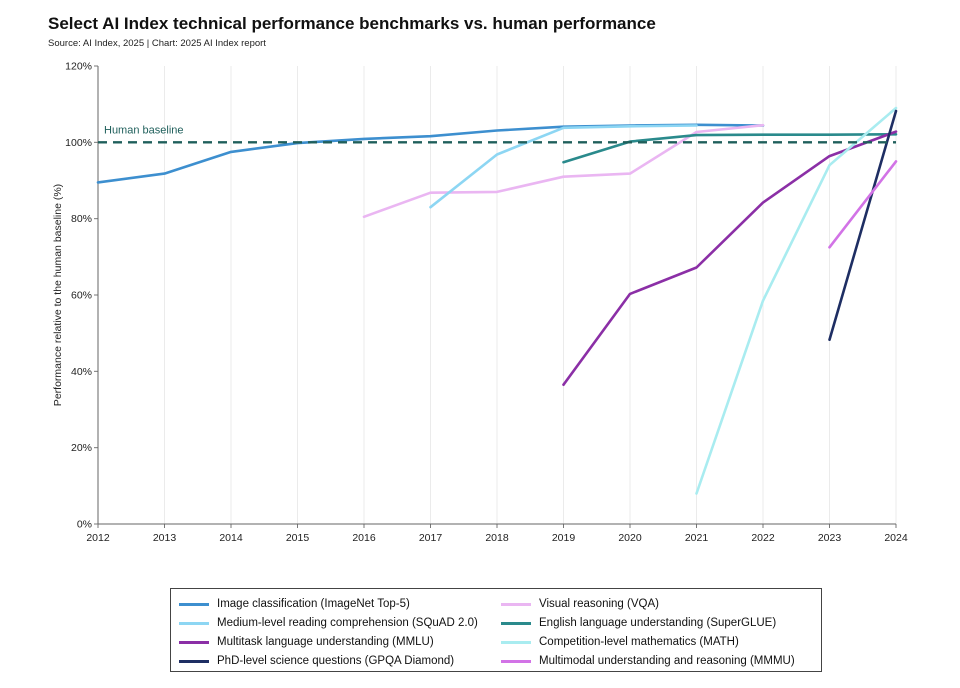 The image size is (960, 688). I want to click on legend-label: Multitask language understanding (MMLU), so click(325, 642).